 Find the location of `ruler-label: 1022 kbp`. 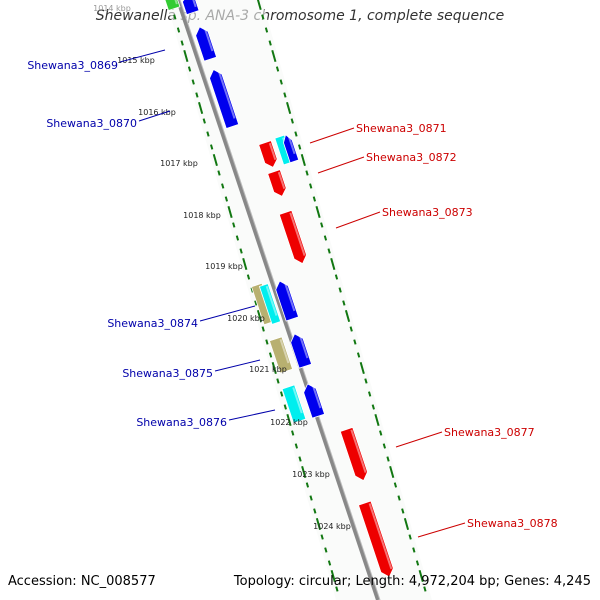

ruler-label: 1022 kbp is located at coordinates (289, 422).